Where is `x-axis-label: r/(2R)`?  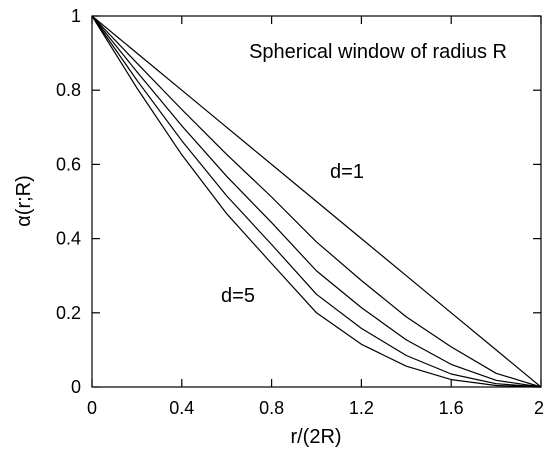
x-axis-label: r/(2R) is located at coordinates (315, 437).